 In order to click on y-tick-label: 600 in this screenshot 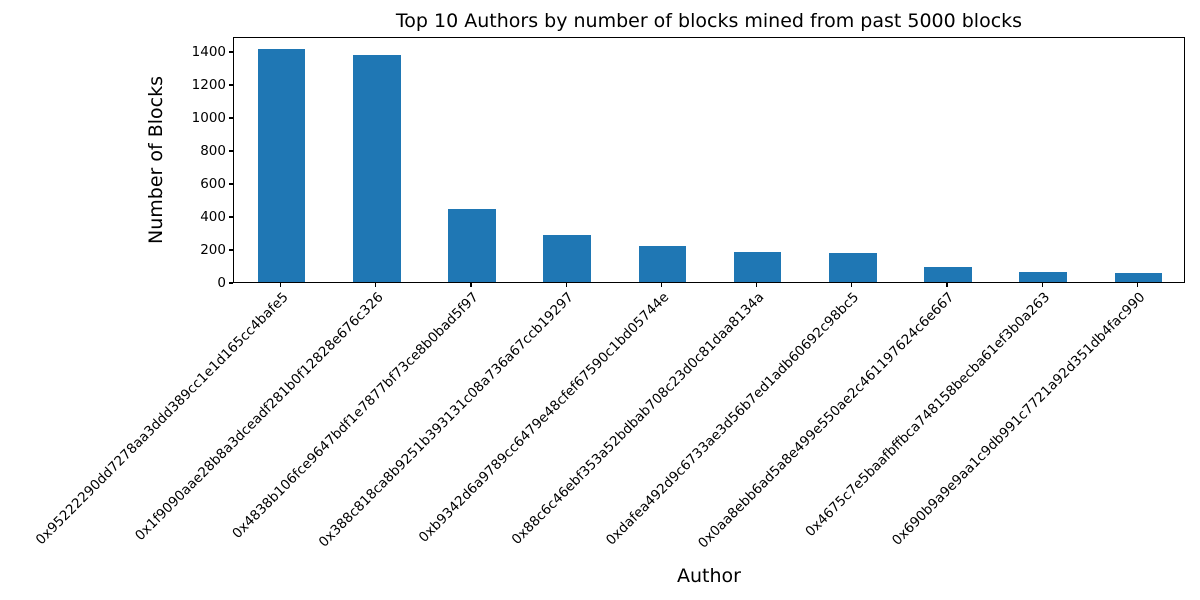, I will do `click(213, 183)`.